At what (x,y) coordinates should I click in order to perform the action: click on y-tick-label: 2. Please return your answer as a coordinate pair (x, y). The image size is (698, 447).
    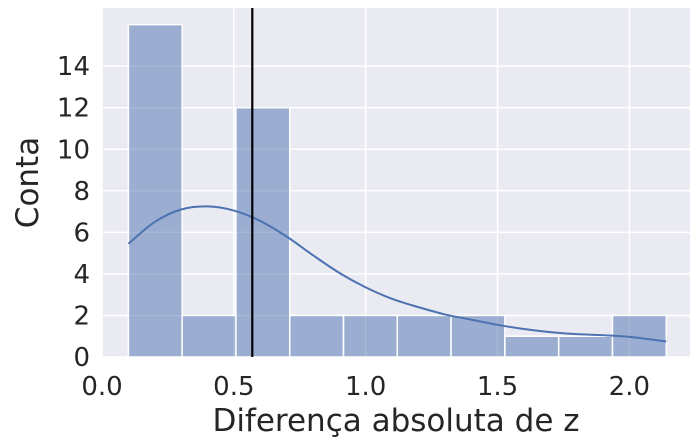
    Looking at the image, I should click on (81, 316).